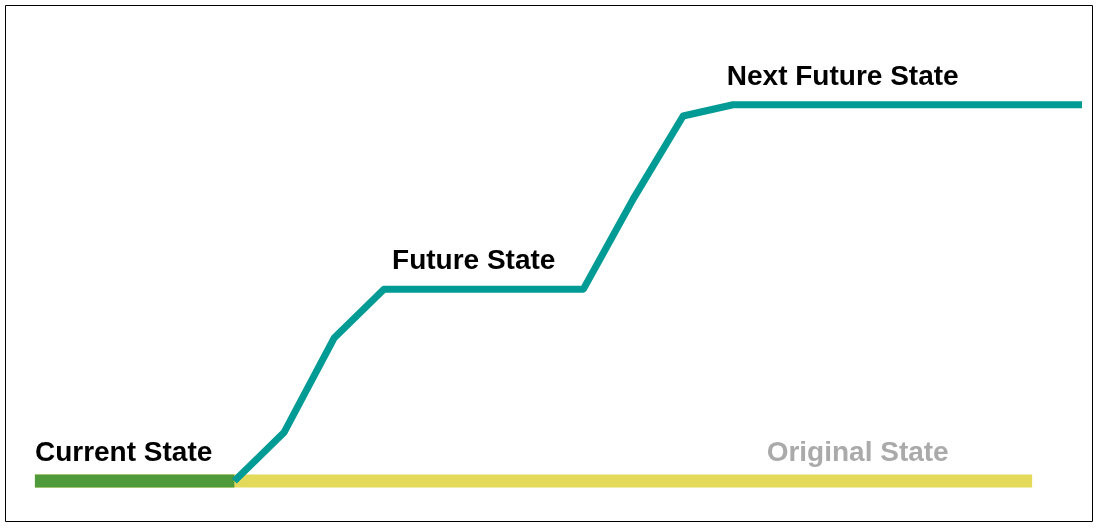  What do you see at coordinates (857, 452) in the screenshot?
I see `ref-line-label: Original State` at bounding box center [857, 452].